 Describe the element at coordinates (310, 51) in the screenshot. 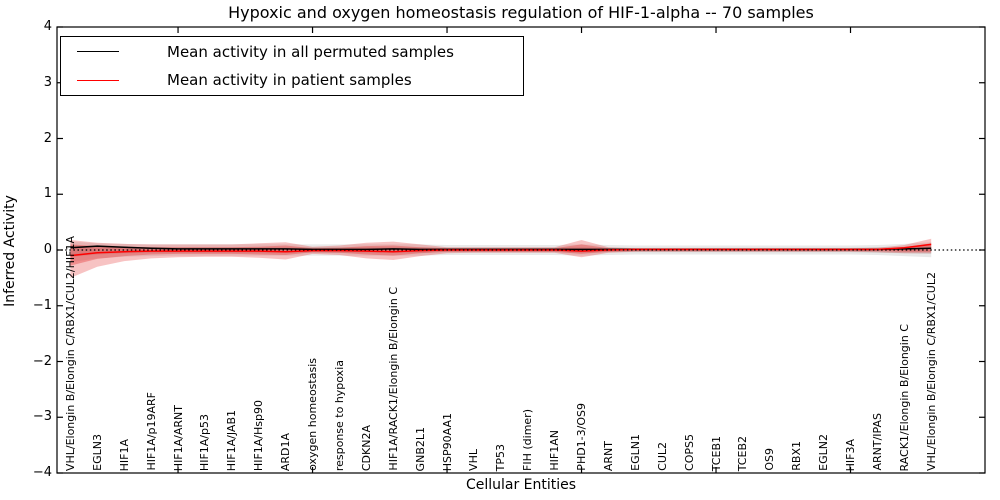

I see `legend-label: Mean activity in all permuted samples` at that location.